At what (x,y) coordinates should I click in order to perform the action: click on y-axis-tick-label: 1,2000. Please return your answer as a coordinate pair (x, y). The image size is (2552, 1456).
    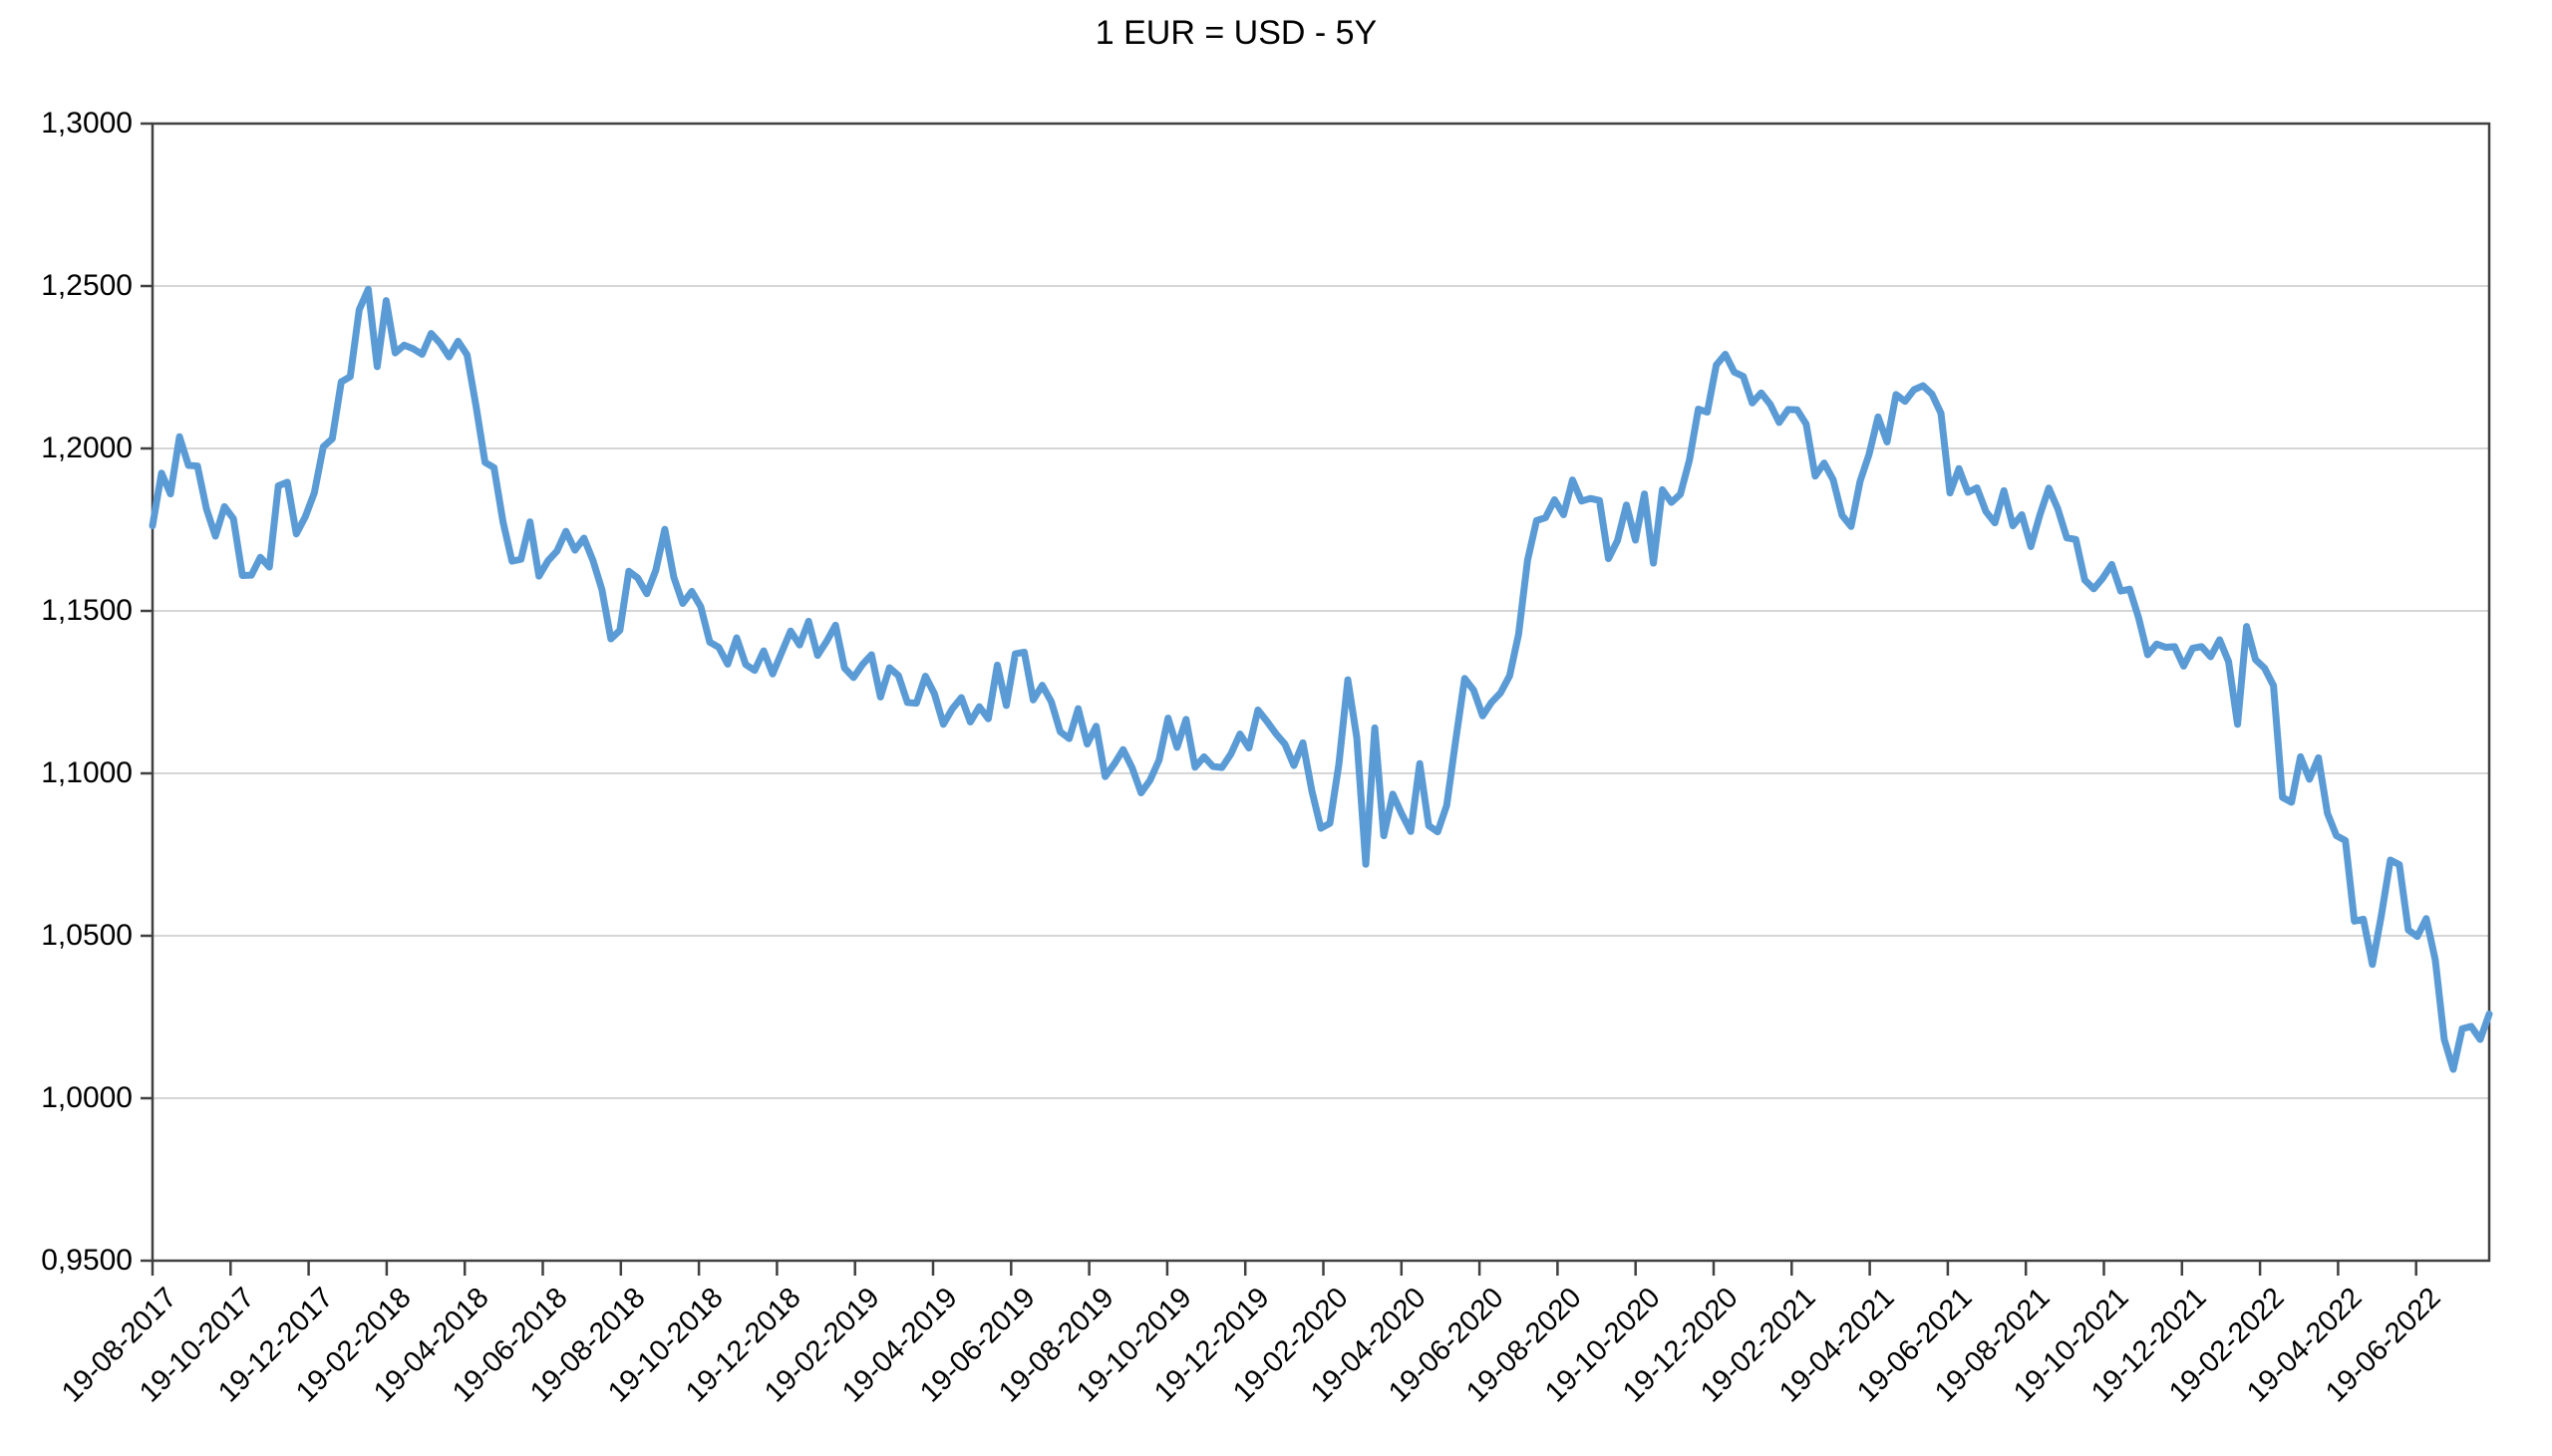
    Looking at the image, I should click on (87, 448).